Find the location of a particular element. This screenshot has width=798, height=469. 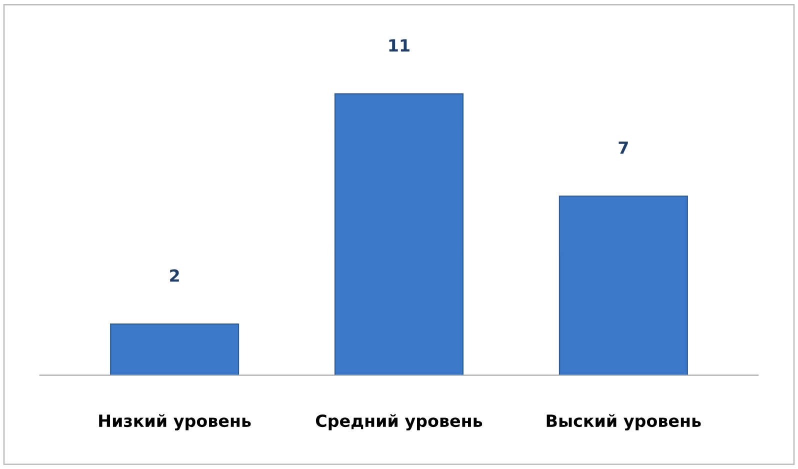

x-tick-label: Средний уровень is located at coordinates (399, 422).